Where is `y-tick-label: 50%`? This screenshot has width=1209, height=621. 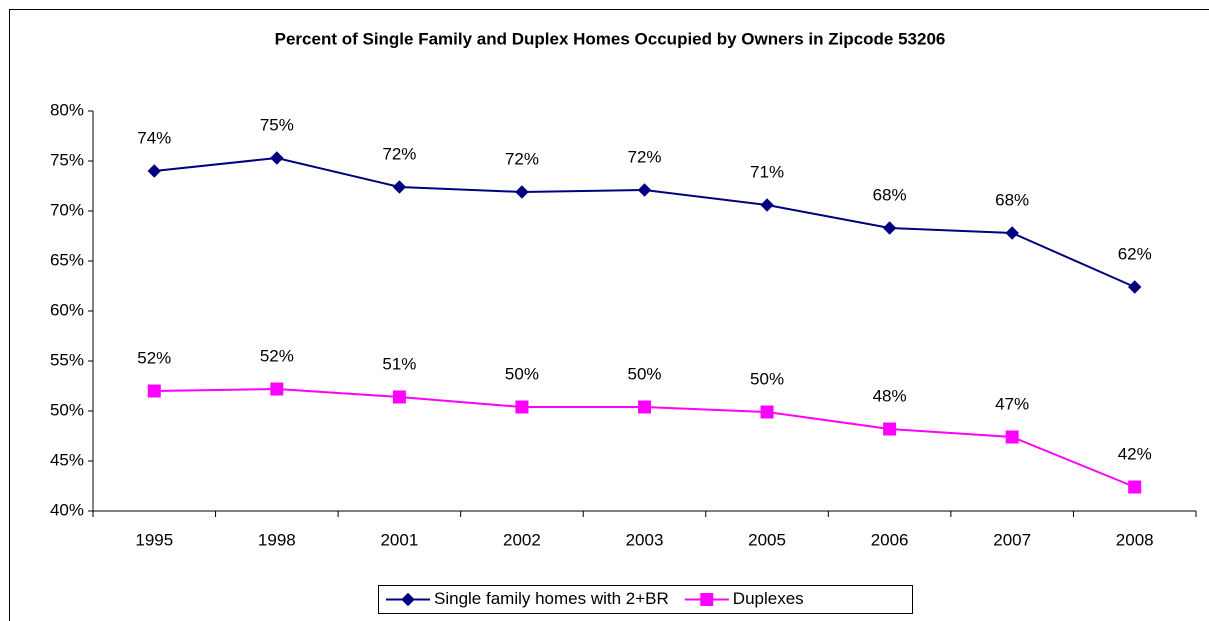
y-tick-label: 50% is located at coordinates (67, 409).